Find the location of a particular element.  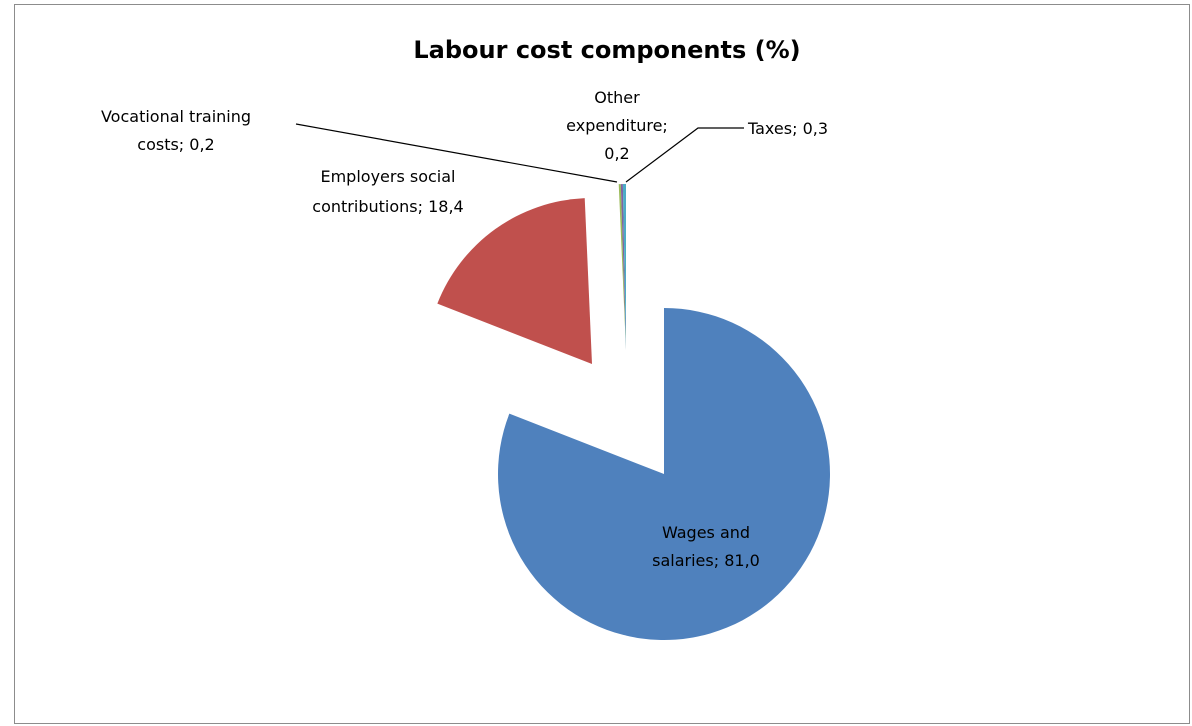

pie-slice-taxes is located at coordinates (624, 267).